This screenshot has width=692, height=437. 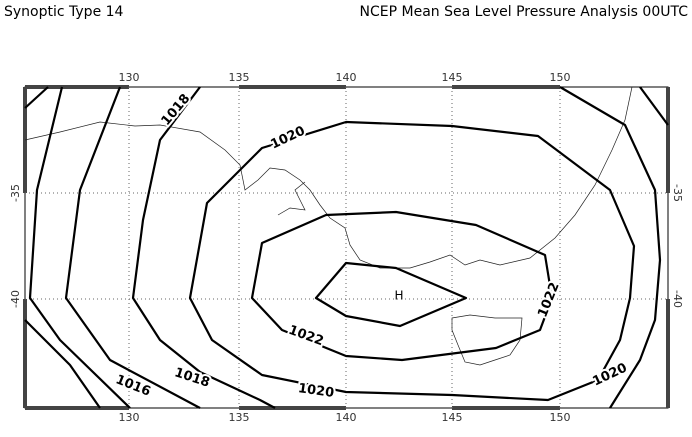 I want to click on gulf-coast, so click(x=291, y=198).